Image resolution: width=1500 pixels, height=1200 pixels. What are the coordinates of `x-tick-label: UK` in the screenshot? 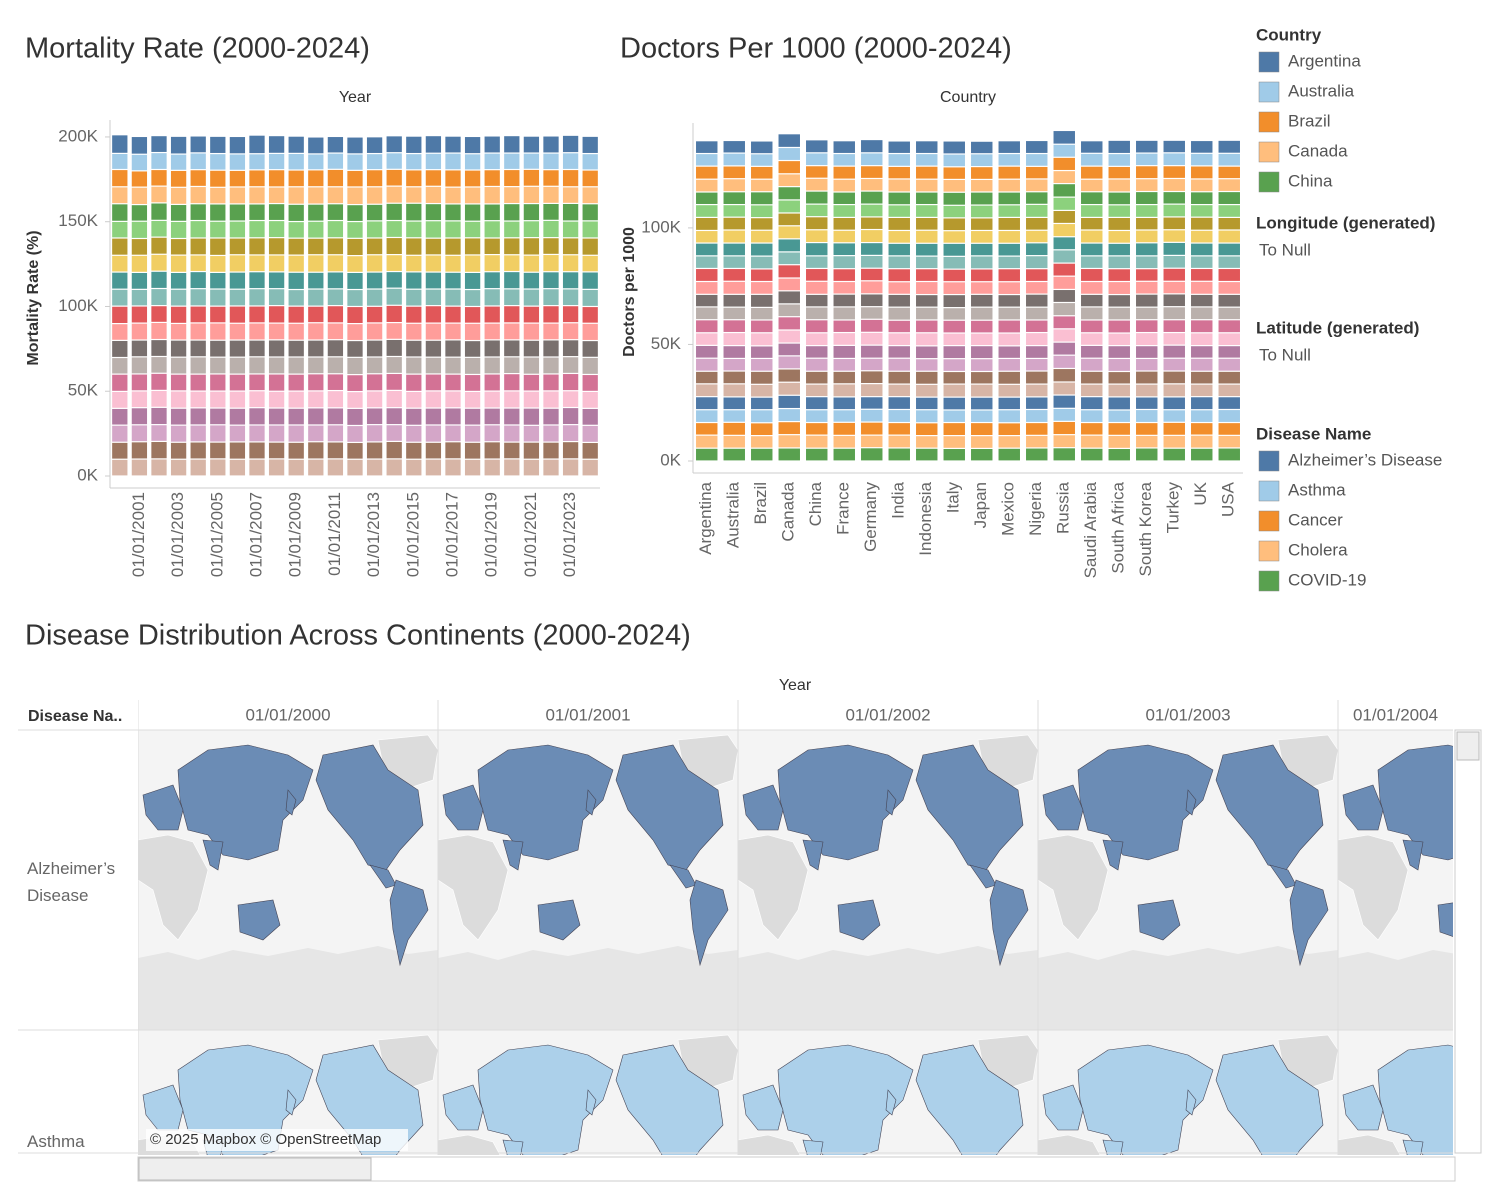 It's located at (1200, 493).